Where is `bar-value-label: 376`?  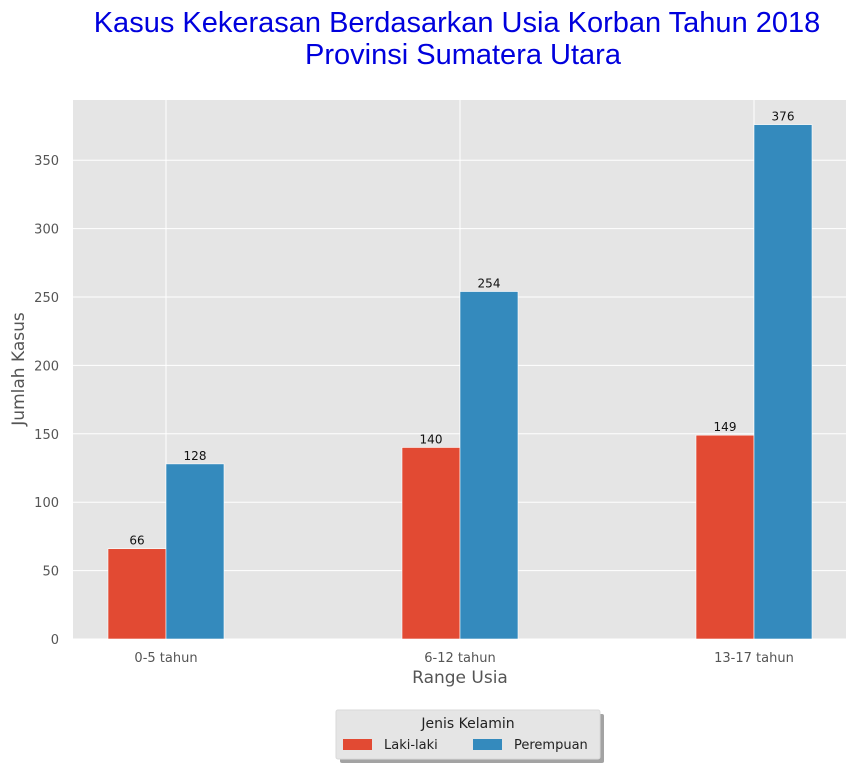 bar-value-label: 376 is located at coordinates (783, 117).